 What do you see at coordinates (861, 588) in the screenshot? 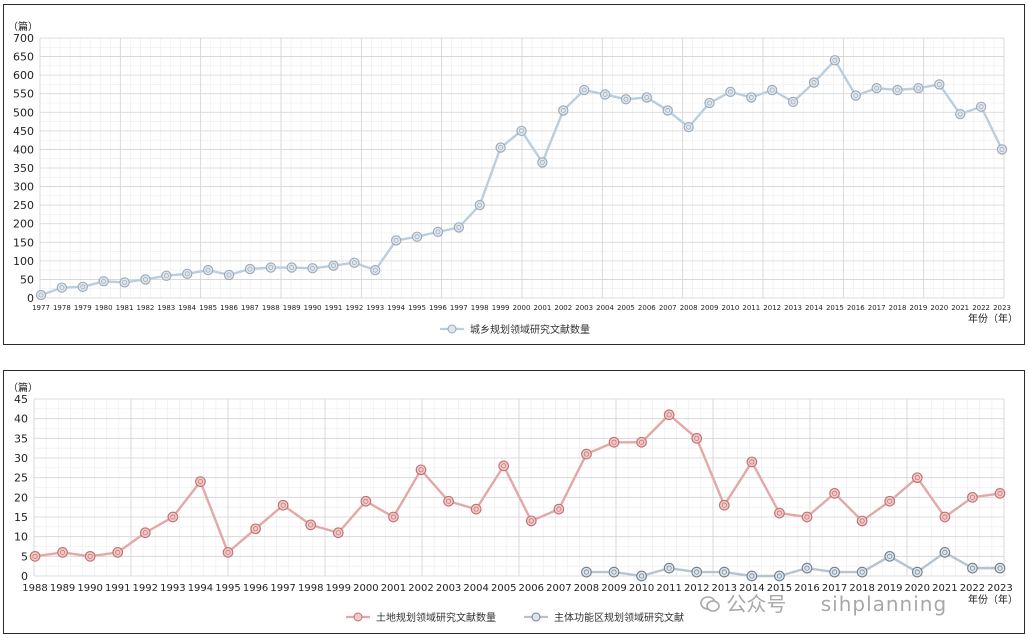
I see `x-tick-label: 2018` at bounding box center [861, 588].